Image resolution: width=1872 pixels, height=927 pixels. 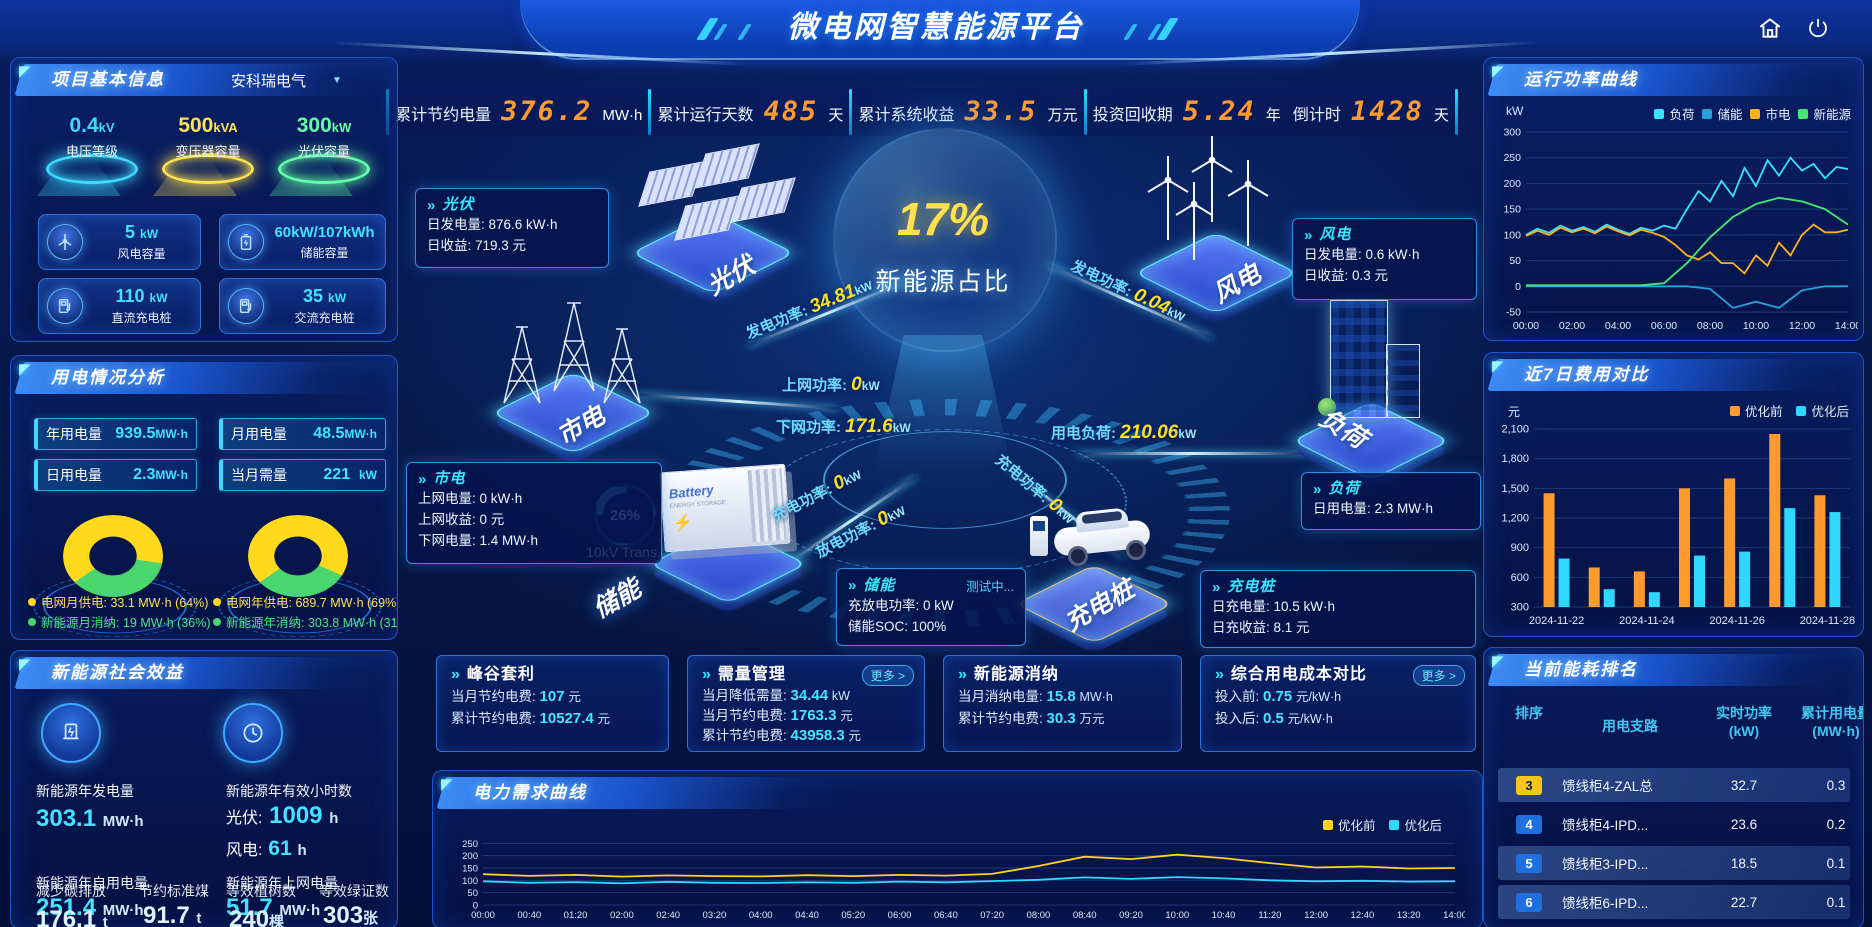 I want to click on svg-text: 01:20, so click(x=576, y=915).